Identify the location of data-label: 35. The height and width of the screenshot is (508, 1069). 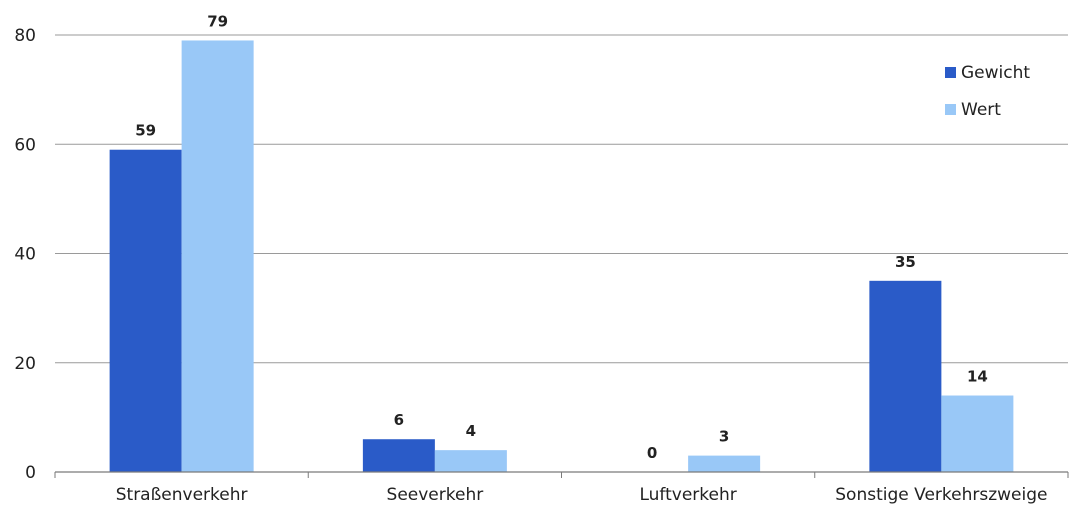
(905, 262).